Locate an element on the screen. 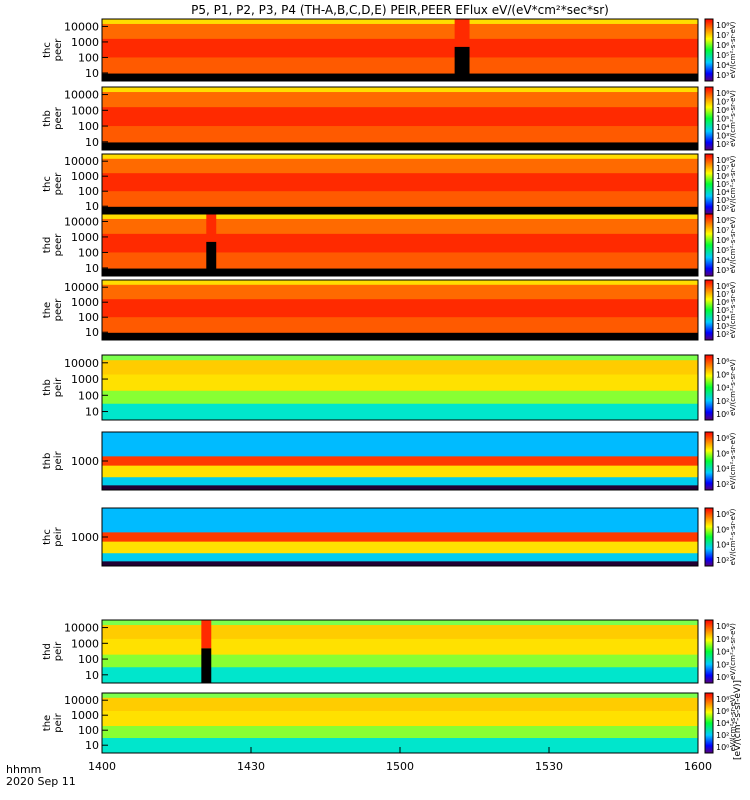 The width and height of the screenshot is (750, 800). panel-label: thdpeer is located at coordinates (53, 245).